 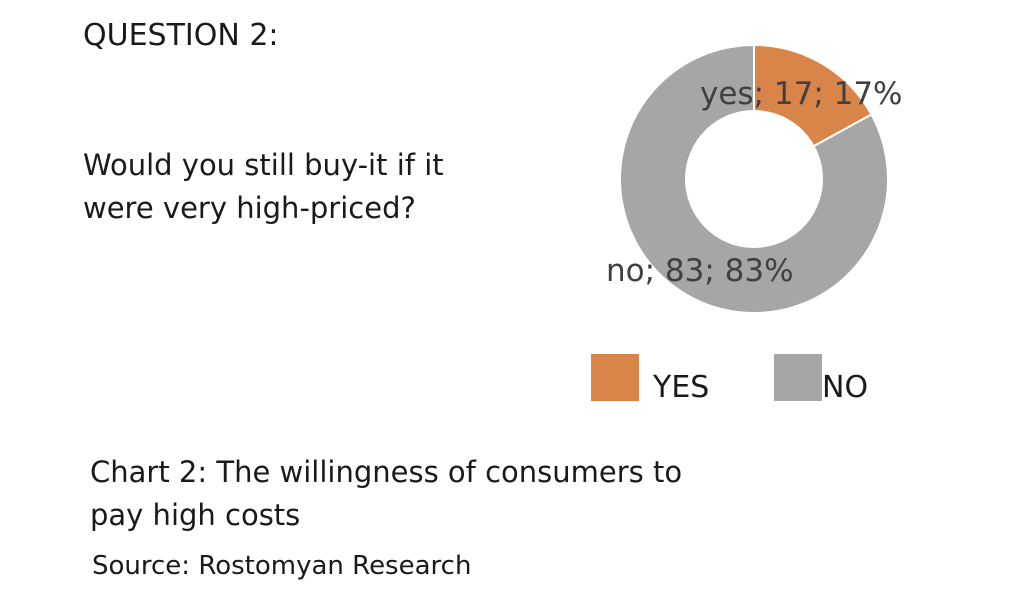 I want to click on legend-swatch-yes, so click(x=615, y=377).